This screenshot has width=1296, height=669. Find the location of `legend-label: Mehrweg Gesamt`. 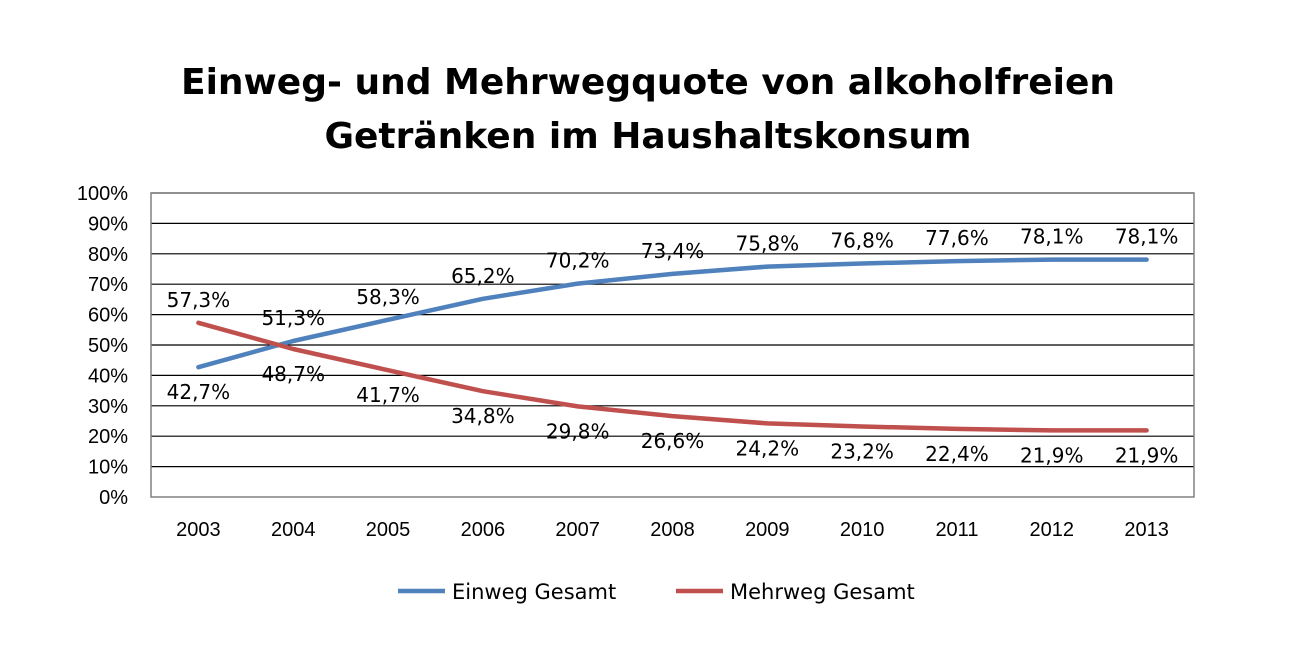

legend-label: Mehrweg Gesamt is located at coordinates (822, 592).